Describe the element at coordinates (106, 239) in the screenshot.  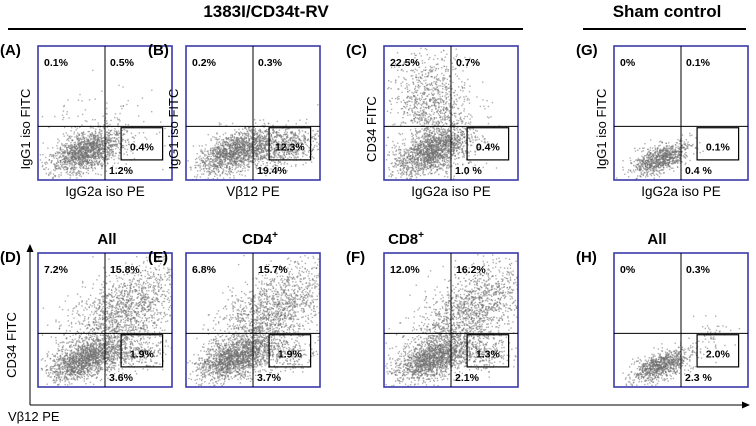
I see `subheader-d: All` at that location.